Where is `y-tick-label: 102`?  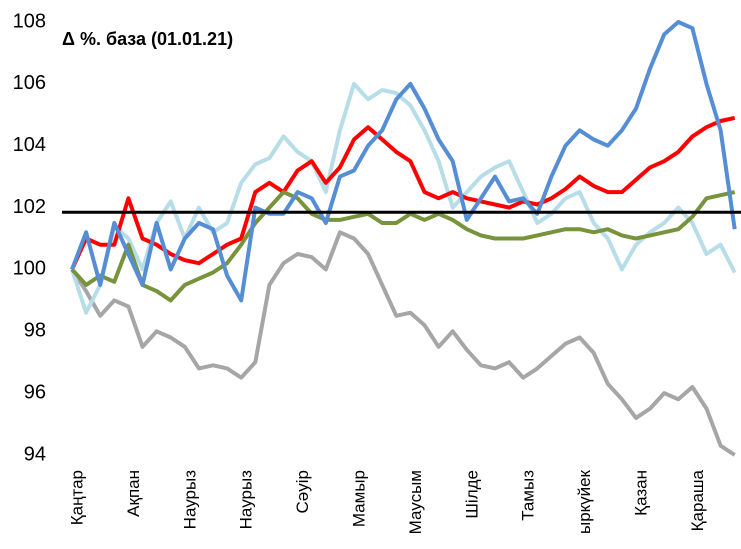 y-tick-label: 102 is located at coordinates (29, 207).